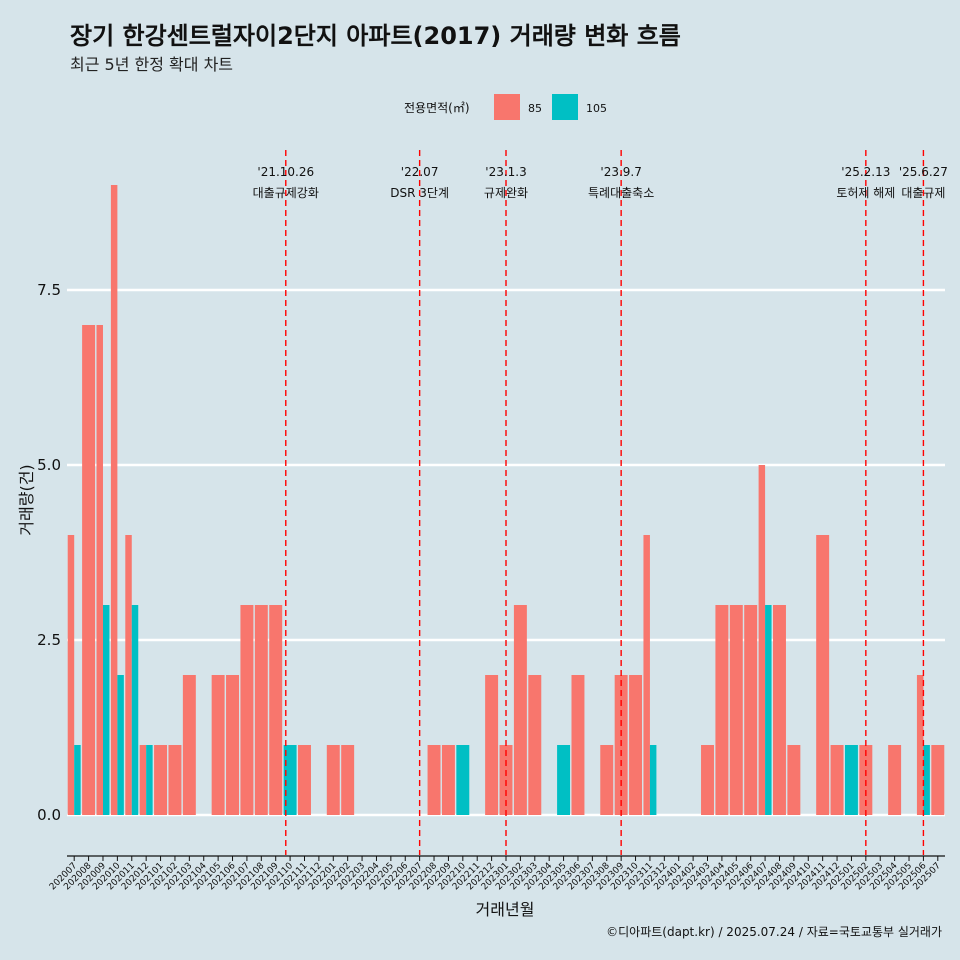 This screenshot has width=960, height=960. Describe the element at coordinates (420, 172) in the screenshot. I see `event-date: '22.07` at that location.